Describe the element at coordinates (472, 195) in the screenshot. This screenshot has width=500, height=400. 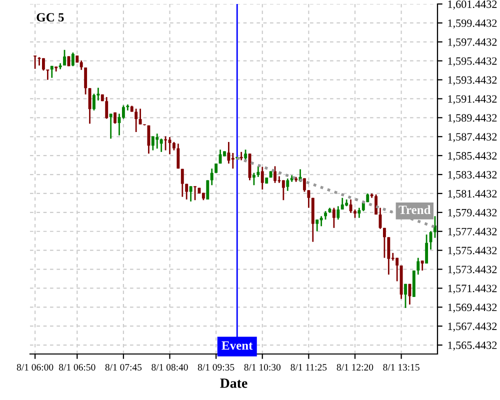
I see `y-tick-label: 1,581.4432` at that location.